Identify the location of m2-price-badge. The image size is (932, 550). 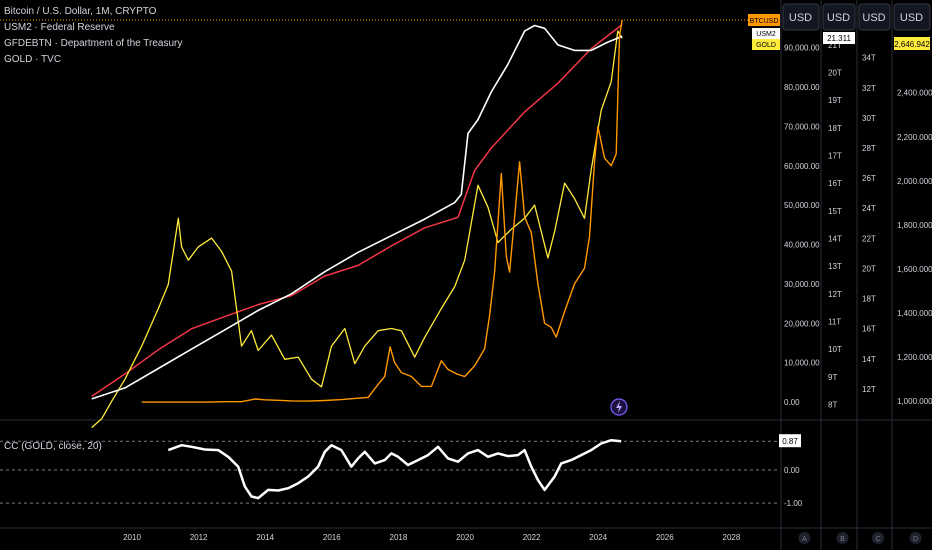
(766, 33).